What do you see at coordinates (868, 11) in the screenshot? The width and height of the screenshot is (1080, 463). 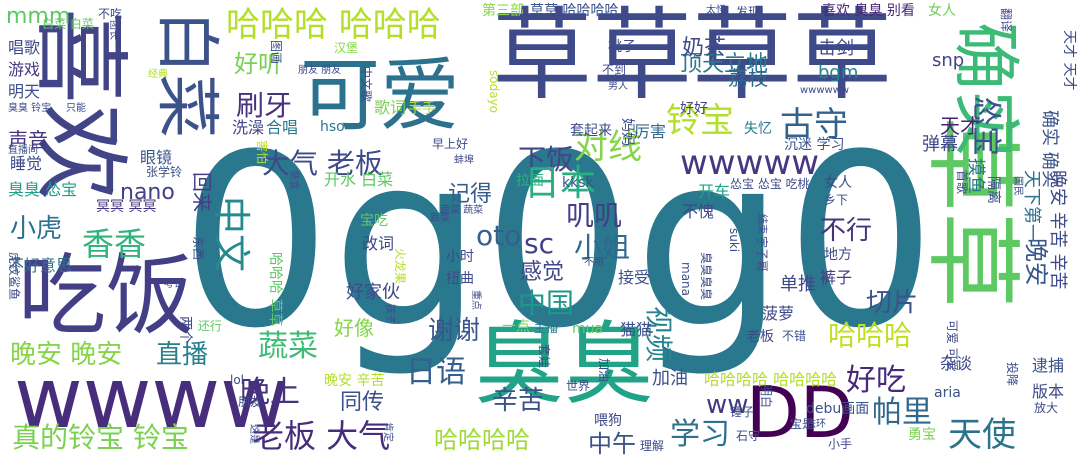 I see `word-xihuan-chouchou-biekan: 喜欢 臭臭 别看` at bounding box center [868, 11].